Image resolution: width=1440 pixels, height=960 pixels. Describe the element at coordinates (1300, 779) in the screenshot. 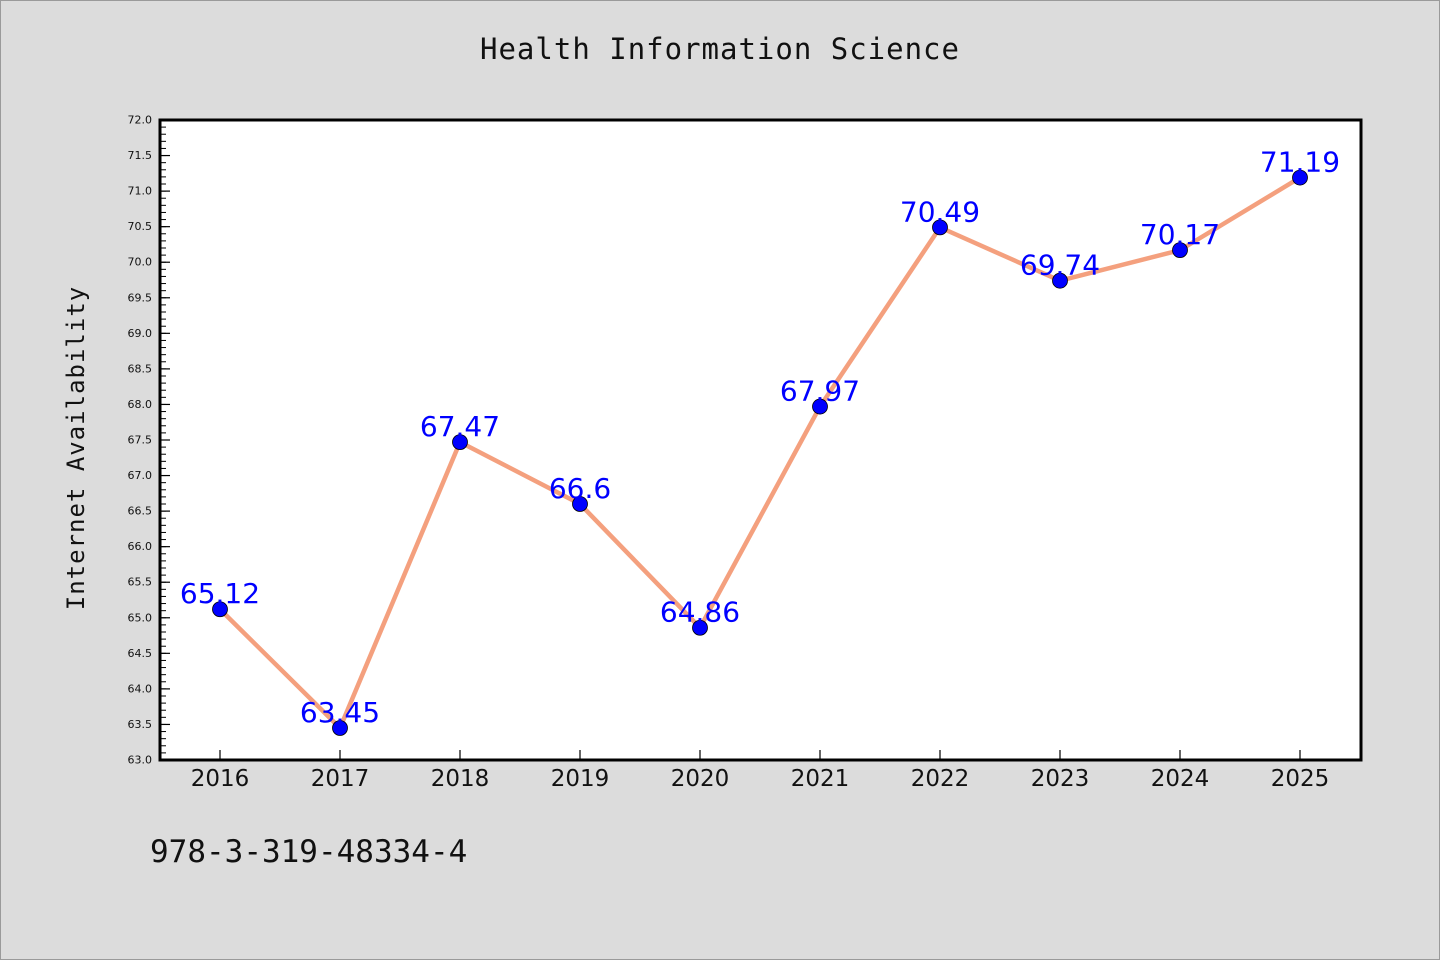

I see `x-tick-label: 2025` at that location.